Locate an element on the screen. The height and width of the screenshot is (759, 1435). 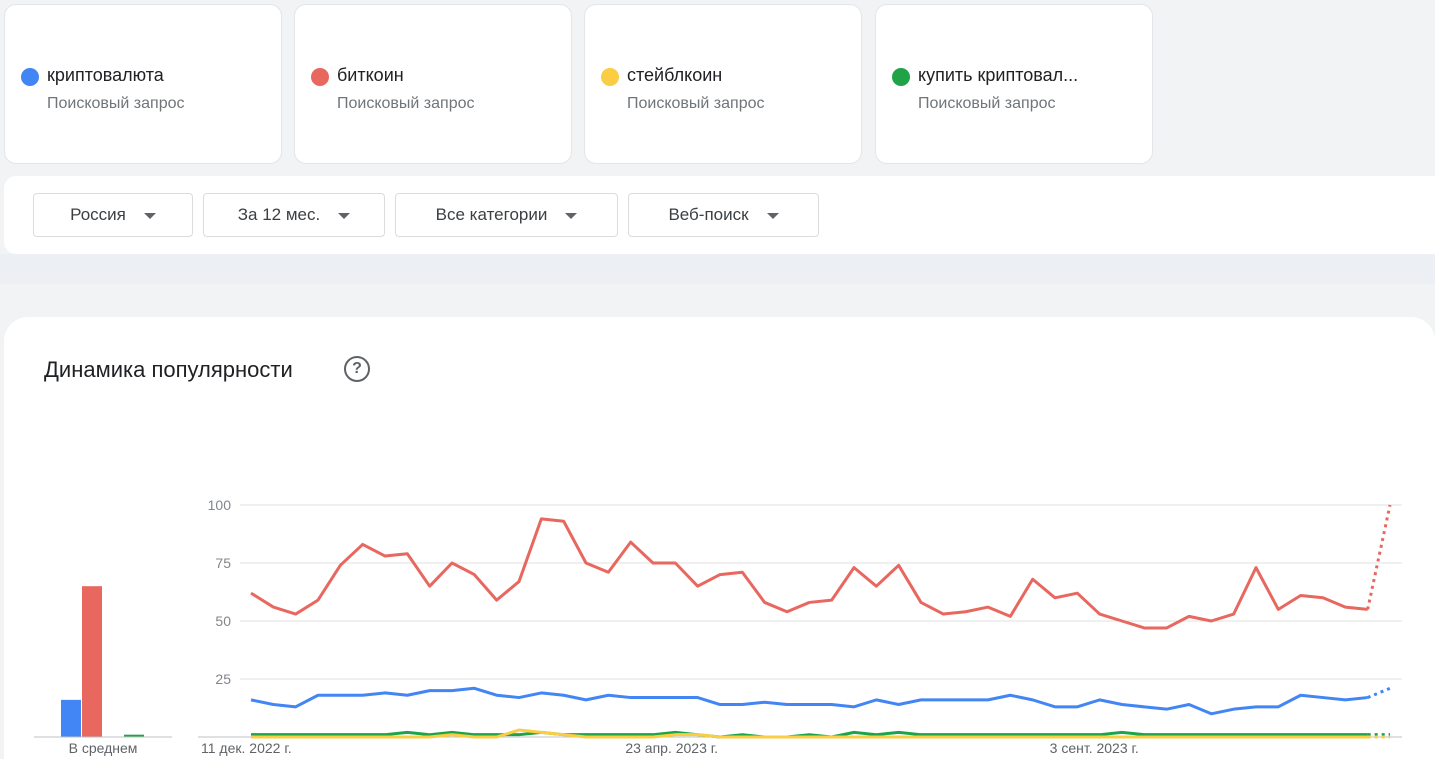
period-filter-button: За 12 мес. is located at coordinates (294, 215).